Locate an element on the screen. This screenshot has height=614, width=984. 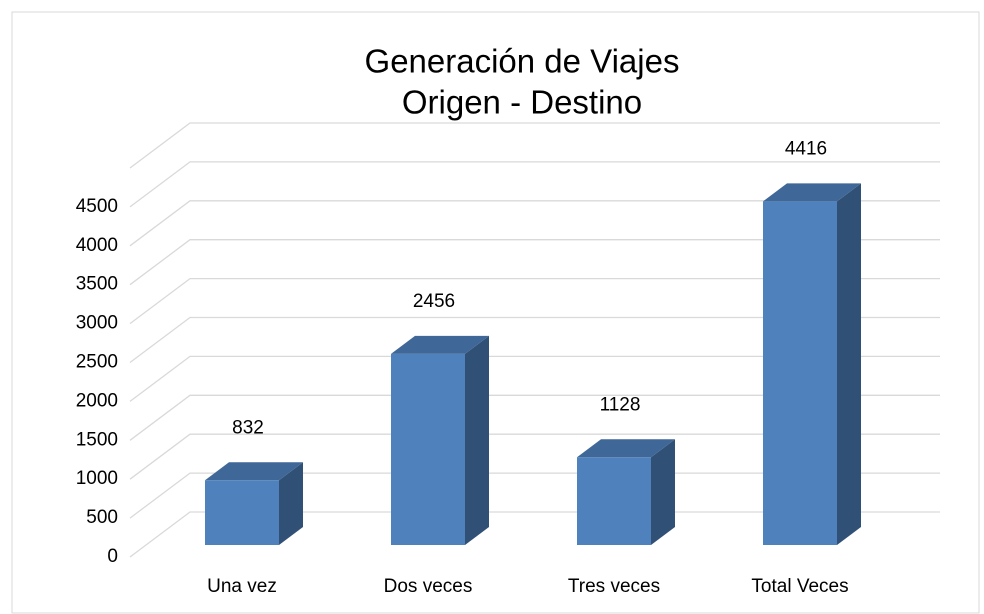
chart-subtitle: Origen - Destino is located at coordinates (522, 102).